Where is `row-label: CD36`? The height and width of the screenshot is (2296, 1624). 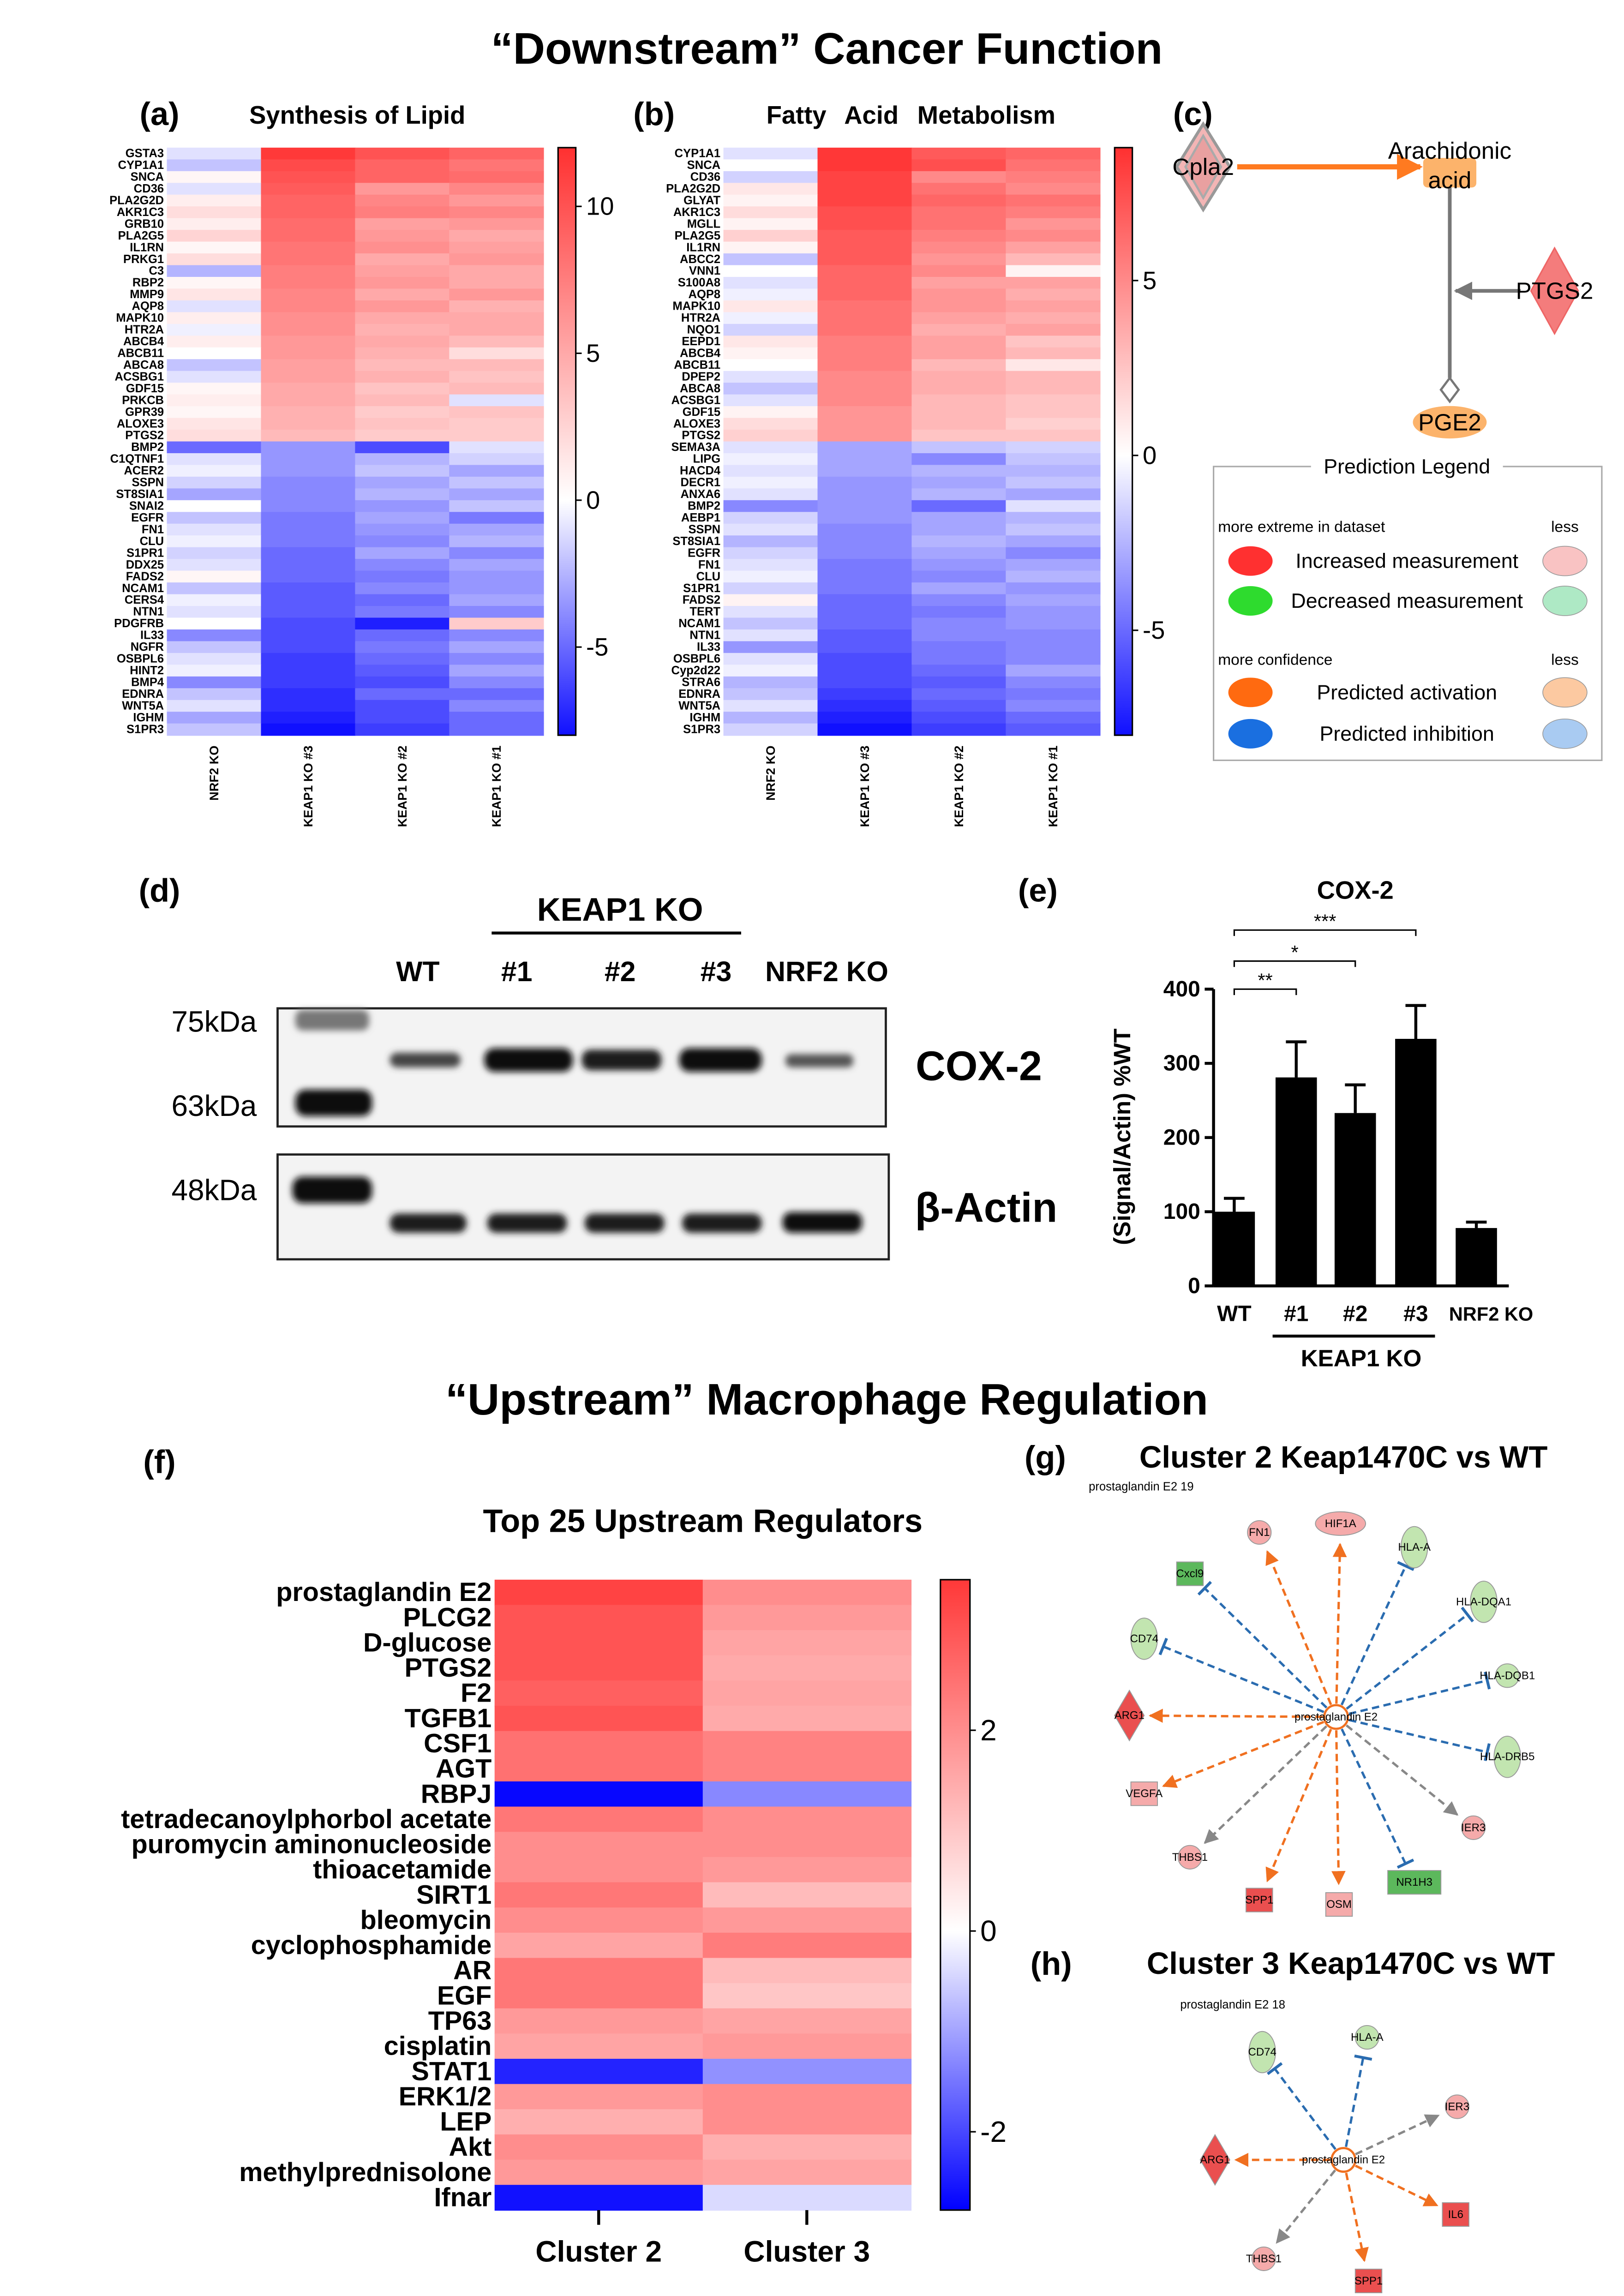
row-label: CD36 is located at coordinates (705, 177).